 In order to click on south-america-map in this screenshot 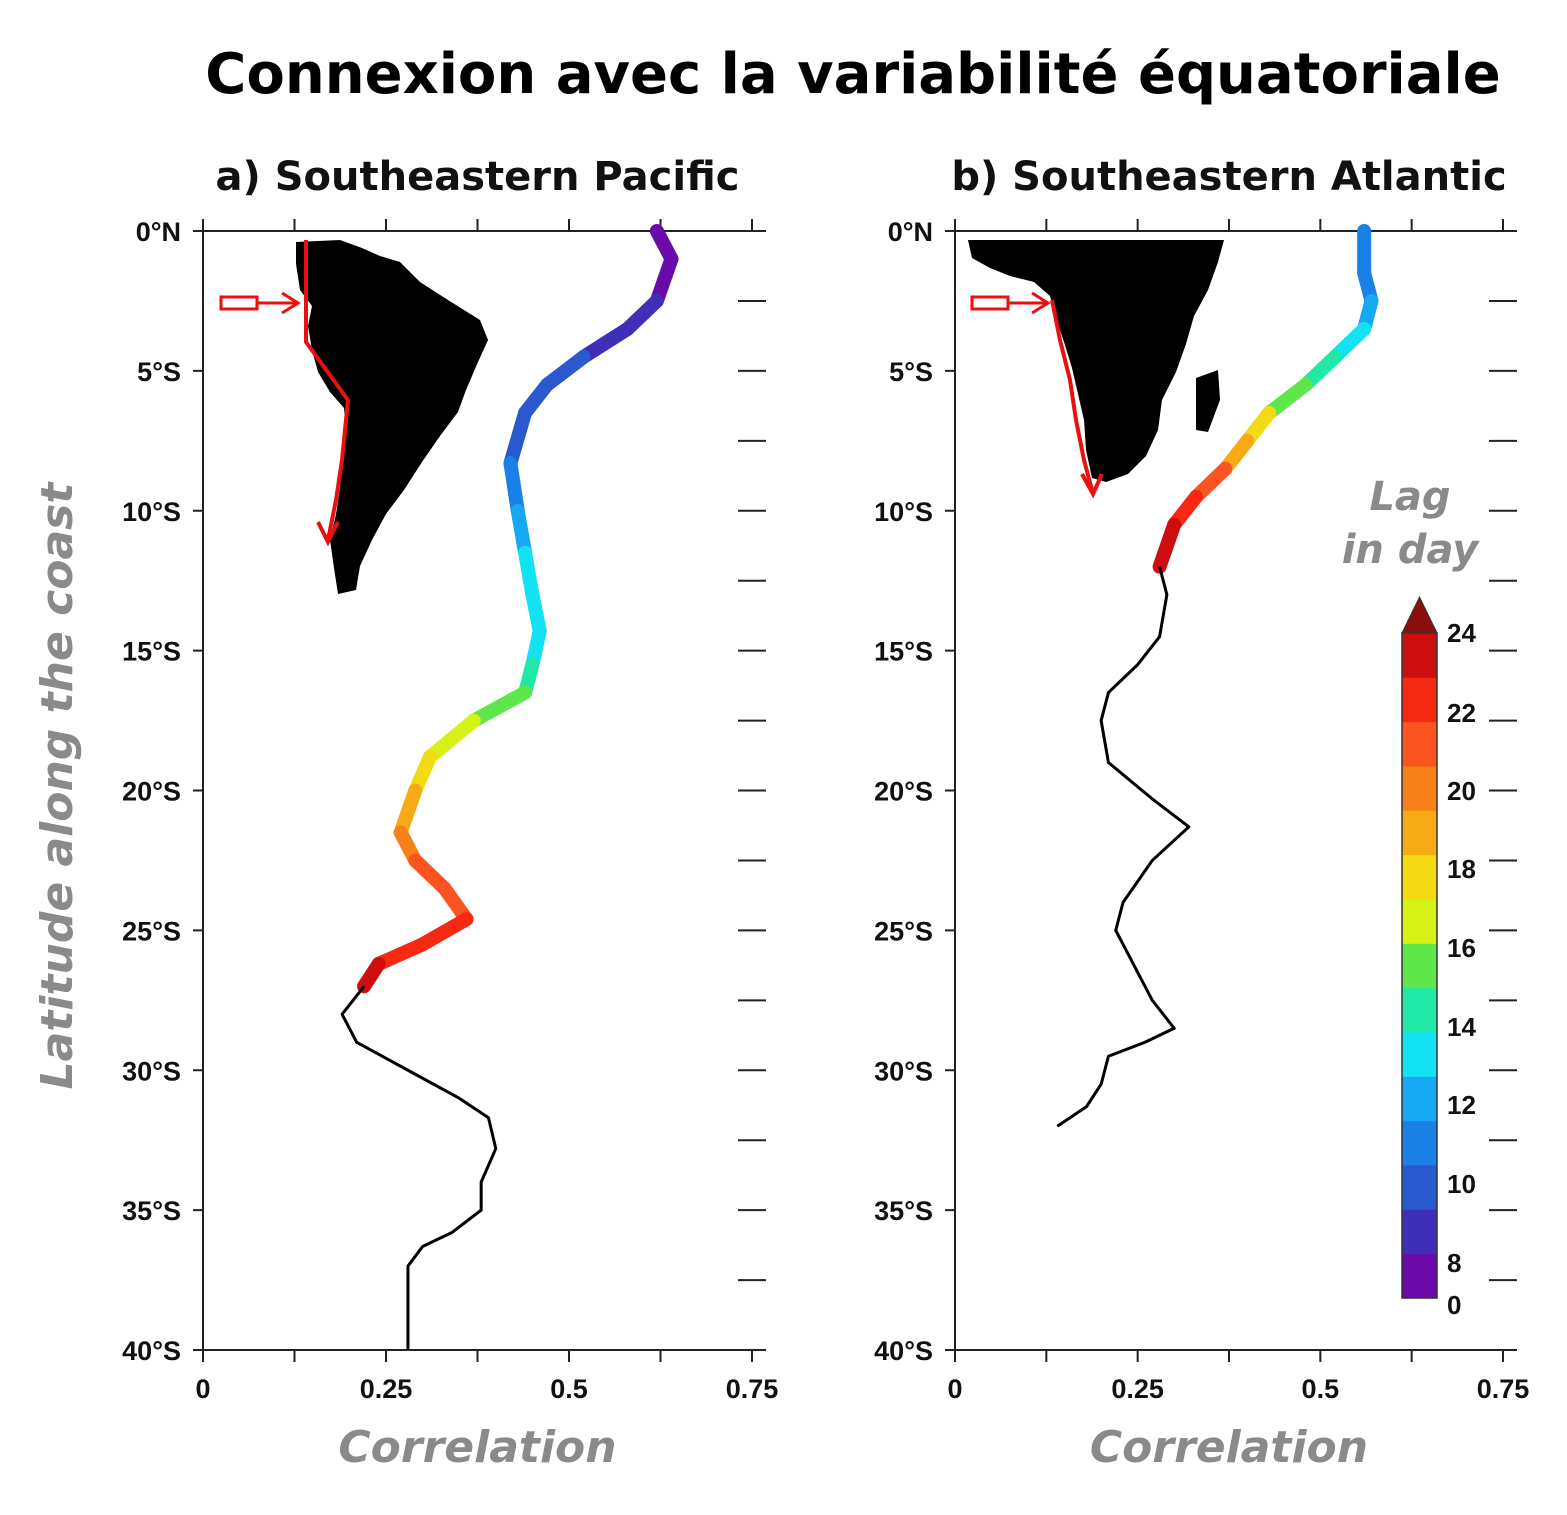, I will do `click(353, 417)`.